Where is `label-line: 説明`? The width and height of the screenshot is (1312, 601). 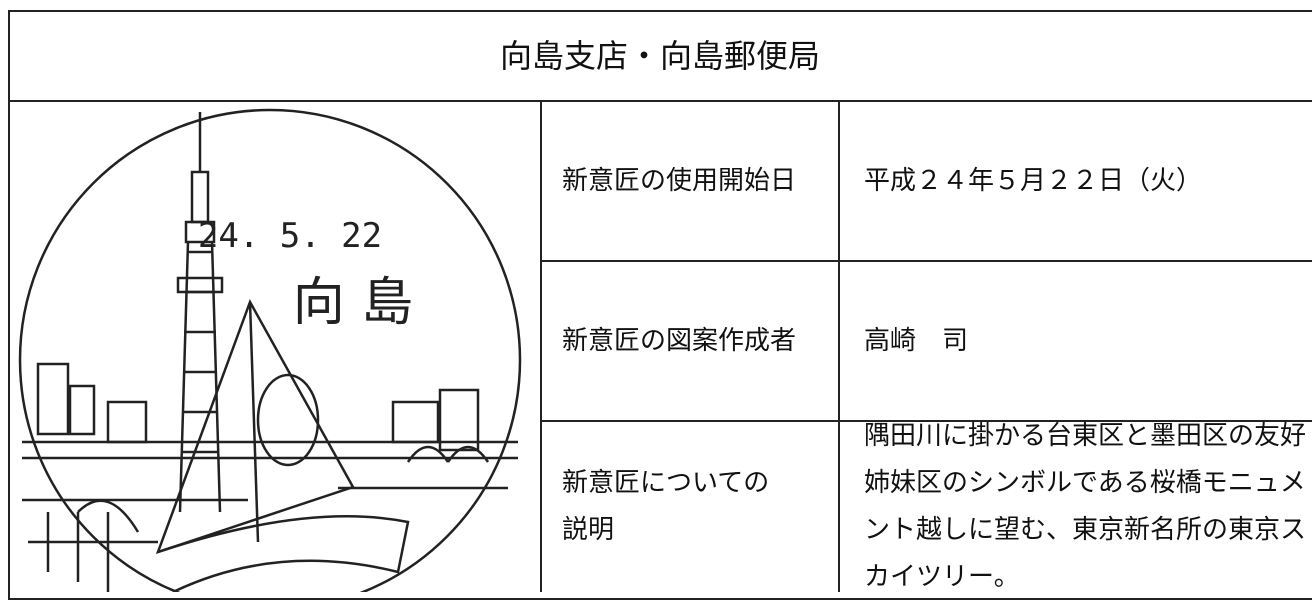
label-line: 説明 is located at coordinates (588, 530).